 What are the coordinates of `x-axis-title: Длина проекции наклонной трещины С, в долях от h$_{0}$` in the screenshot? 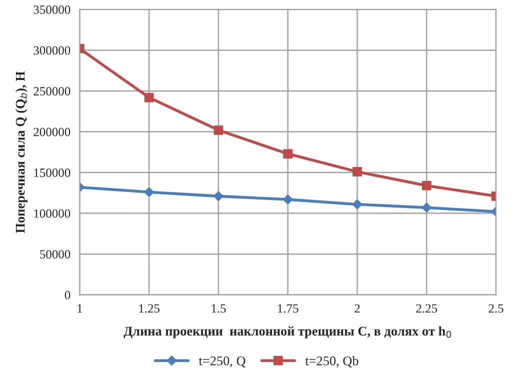 It's located at (288, 332).